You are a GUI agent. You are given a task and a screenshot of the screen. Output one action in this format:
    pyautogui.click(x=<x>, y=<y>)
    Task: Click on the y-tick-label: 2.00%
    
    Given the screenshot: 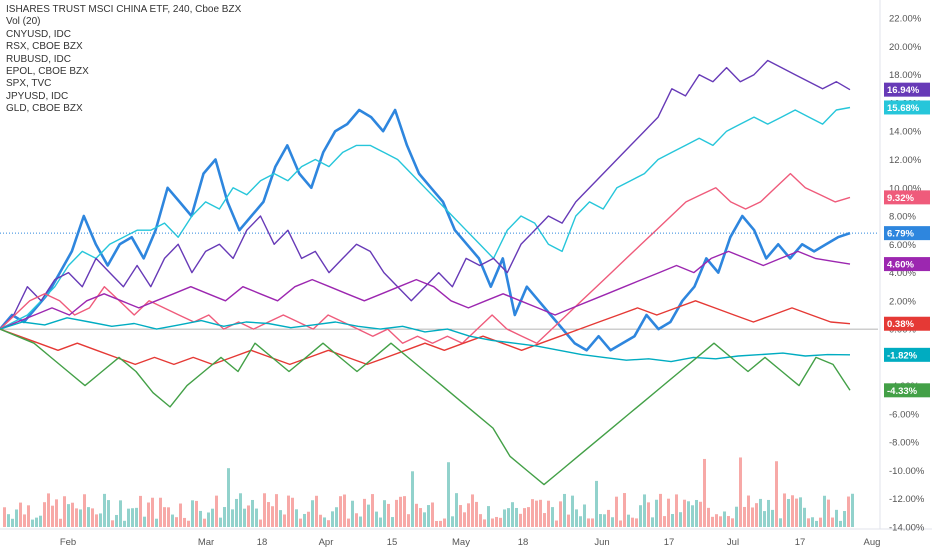 What is the action you would take?
    pyautogui.click(x=902, y=301)
    